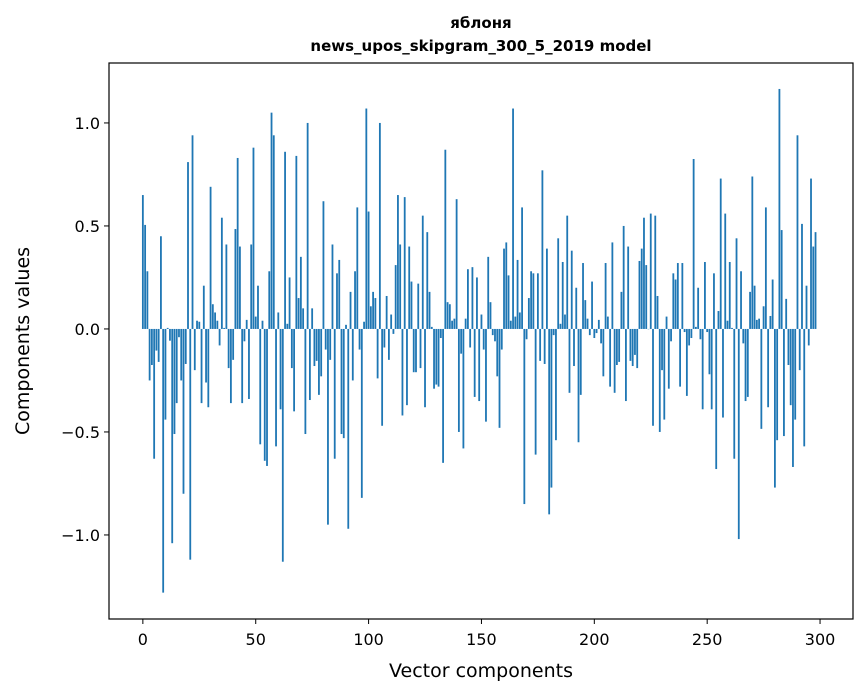  I want to click on x-tick-label: 250, so click(707, 639).